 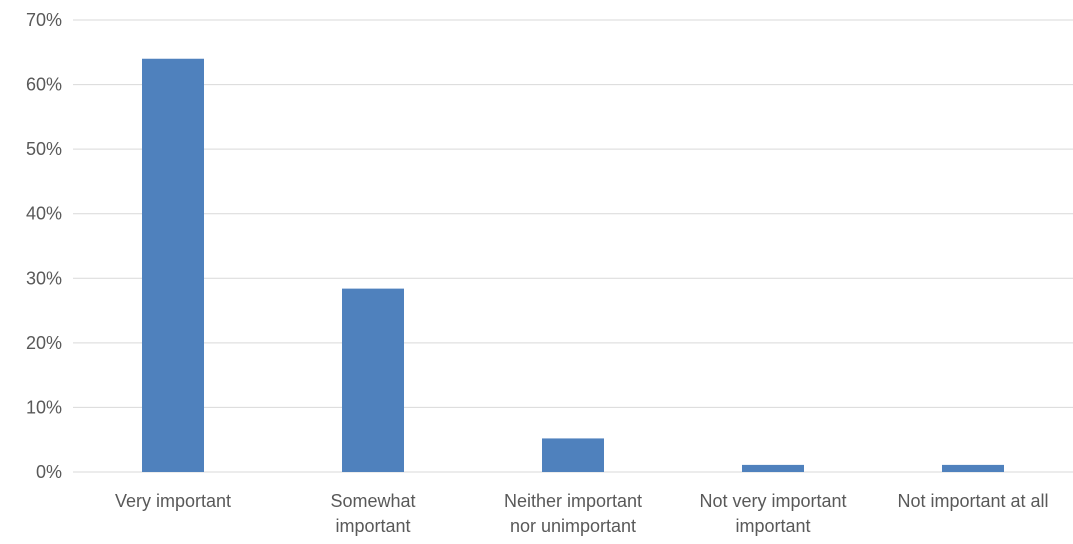 What do you see at coordinates (44, 343) in the screenshot?
I see `y-tick-label: 20%` at bounding box center [44, 343].